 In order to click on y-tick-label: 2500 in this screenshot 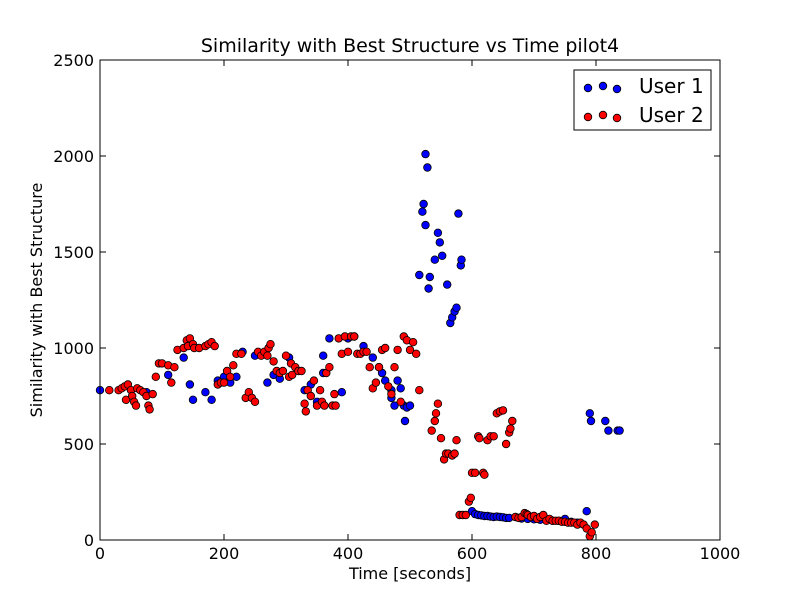, I will do `click(73, 60)`.